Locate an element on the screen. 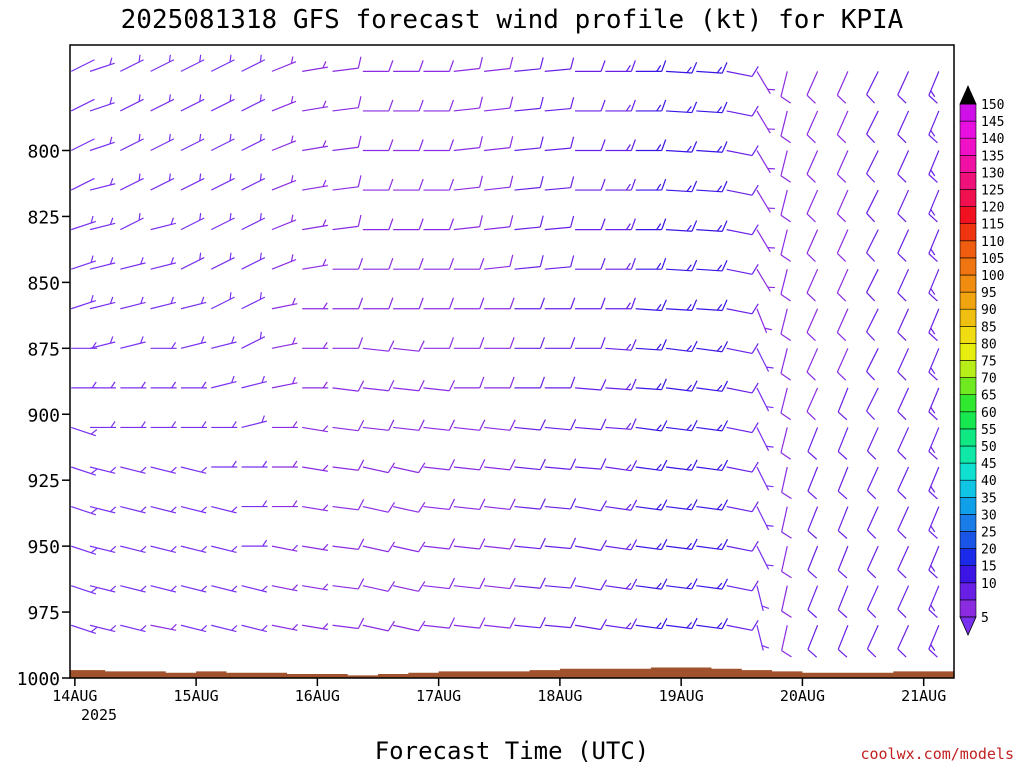  colorbar-label: 15 is located at coordinates (989, 567).